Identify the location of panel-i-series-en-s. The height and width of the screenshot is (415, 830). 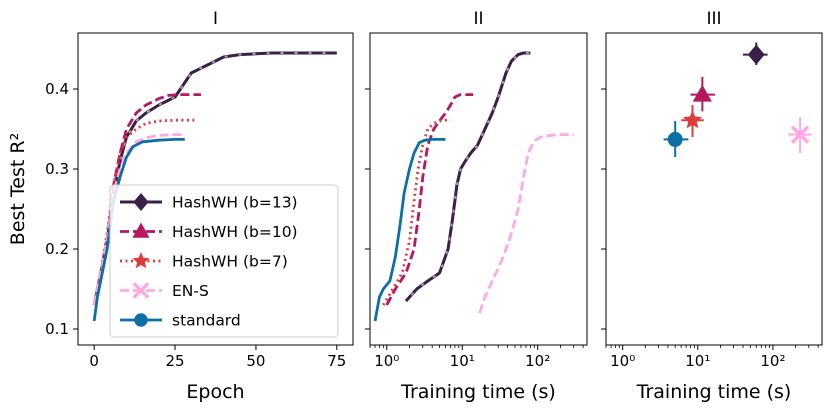
(138, 219).